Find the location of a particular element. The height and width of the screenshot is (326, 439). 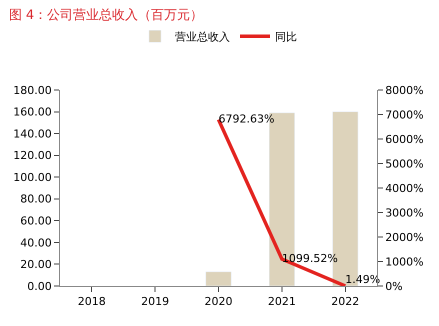

y2-tick-label: 8000% is located at coordinates (404, 90).